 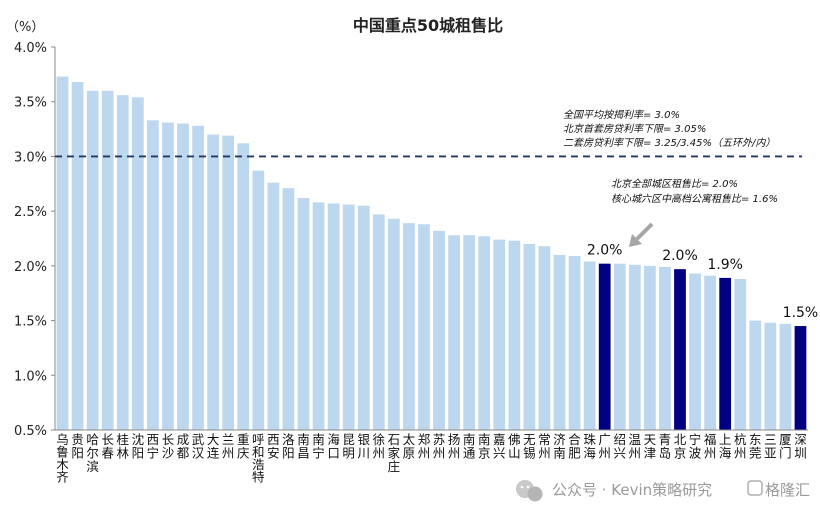 I want to click on y-axis-unit-label: （%）, so click(x=25, y=27).